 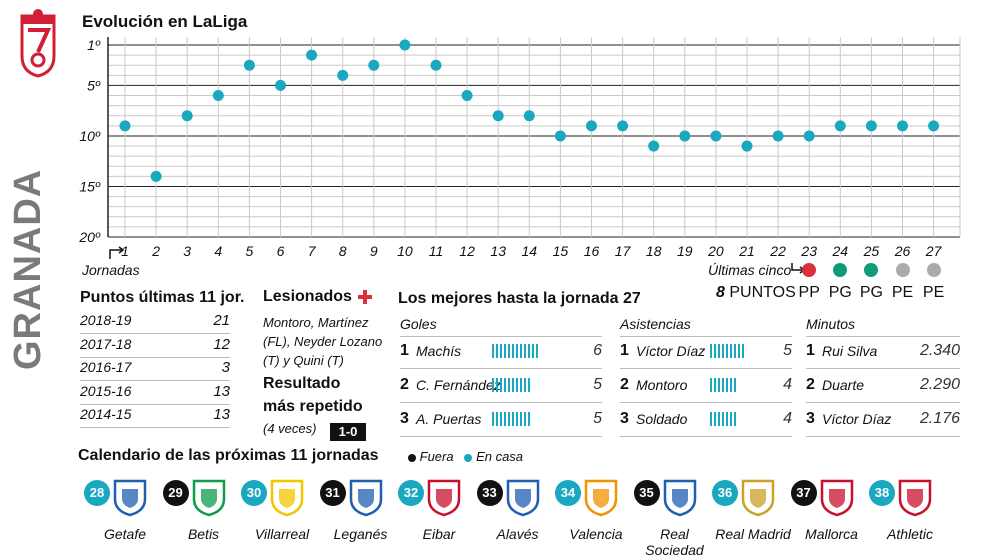 What do you see at coordinates (685, 251) in the screenshot?
I see `x-tick-label: 19` at bounding box center [685, 251].